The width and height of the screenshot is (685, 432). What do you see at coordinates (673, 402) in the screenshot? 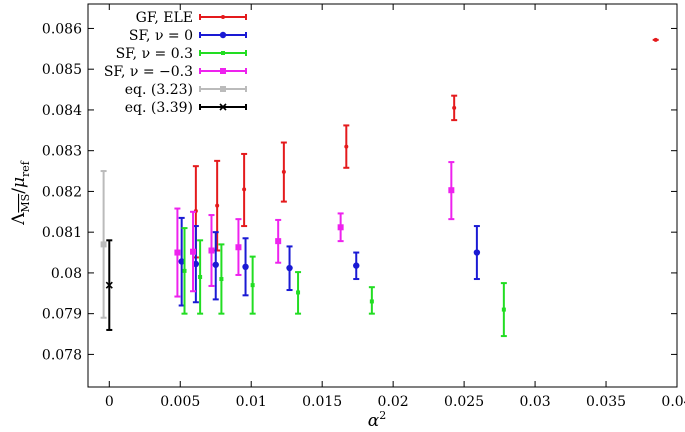
I see `x-tick-label: 0.04` at bounding box center [673, 402].